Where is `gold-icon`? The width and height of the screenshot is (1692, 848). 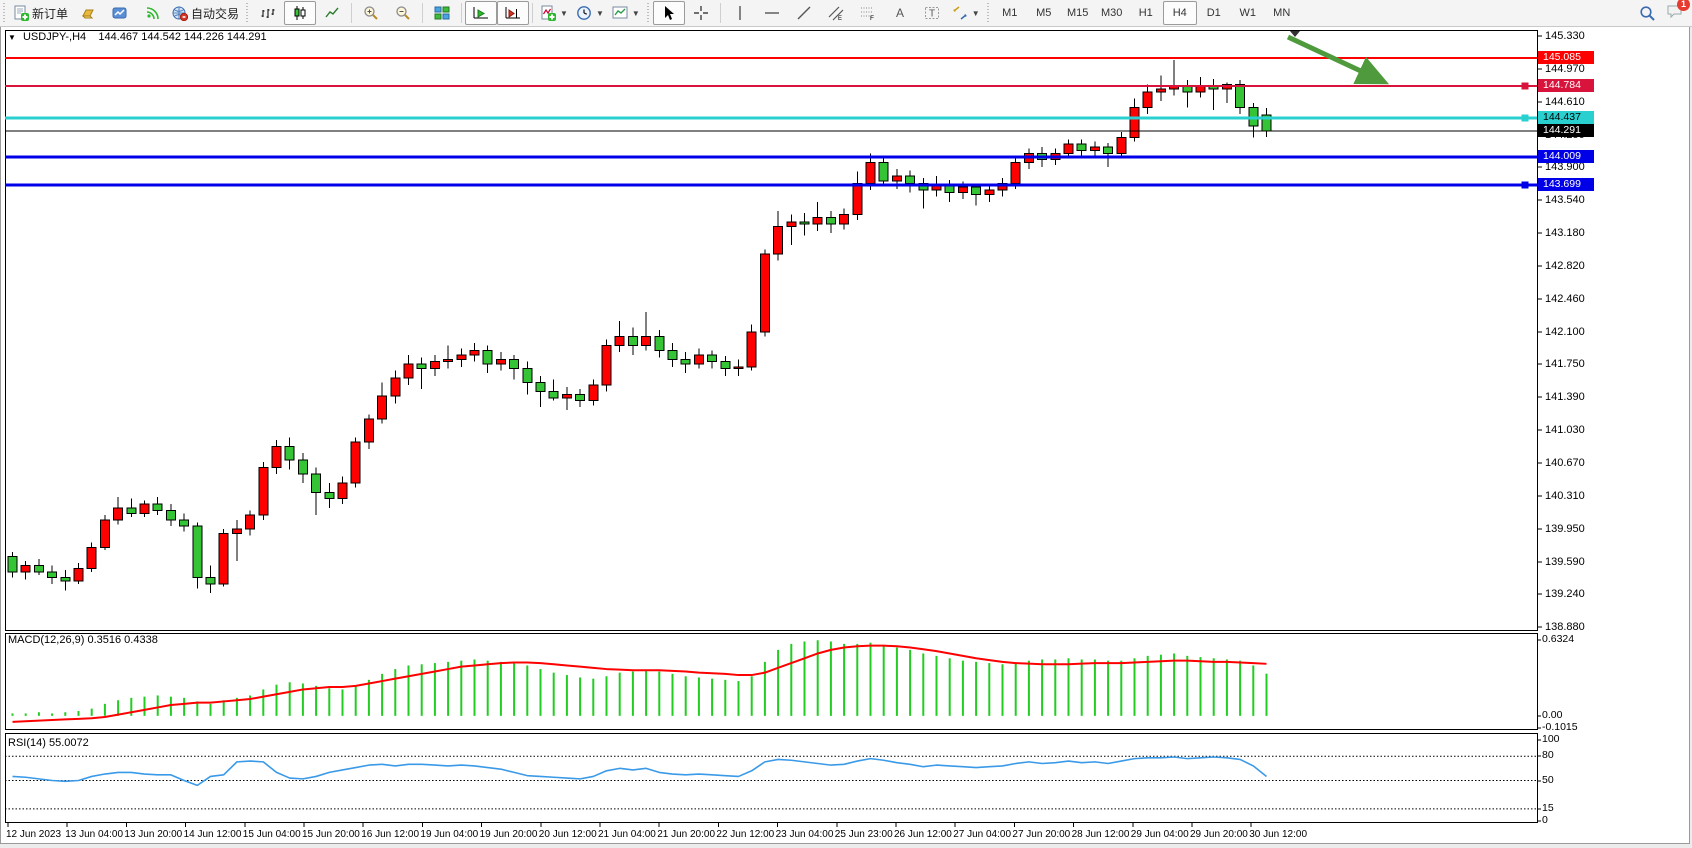 gold-icon is located at coordinates (87, 14).